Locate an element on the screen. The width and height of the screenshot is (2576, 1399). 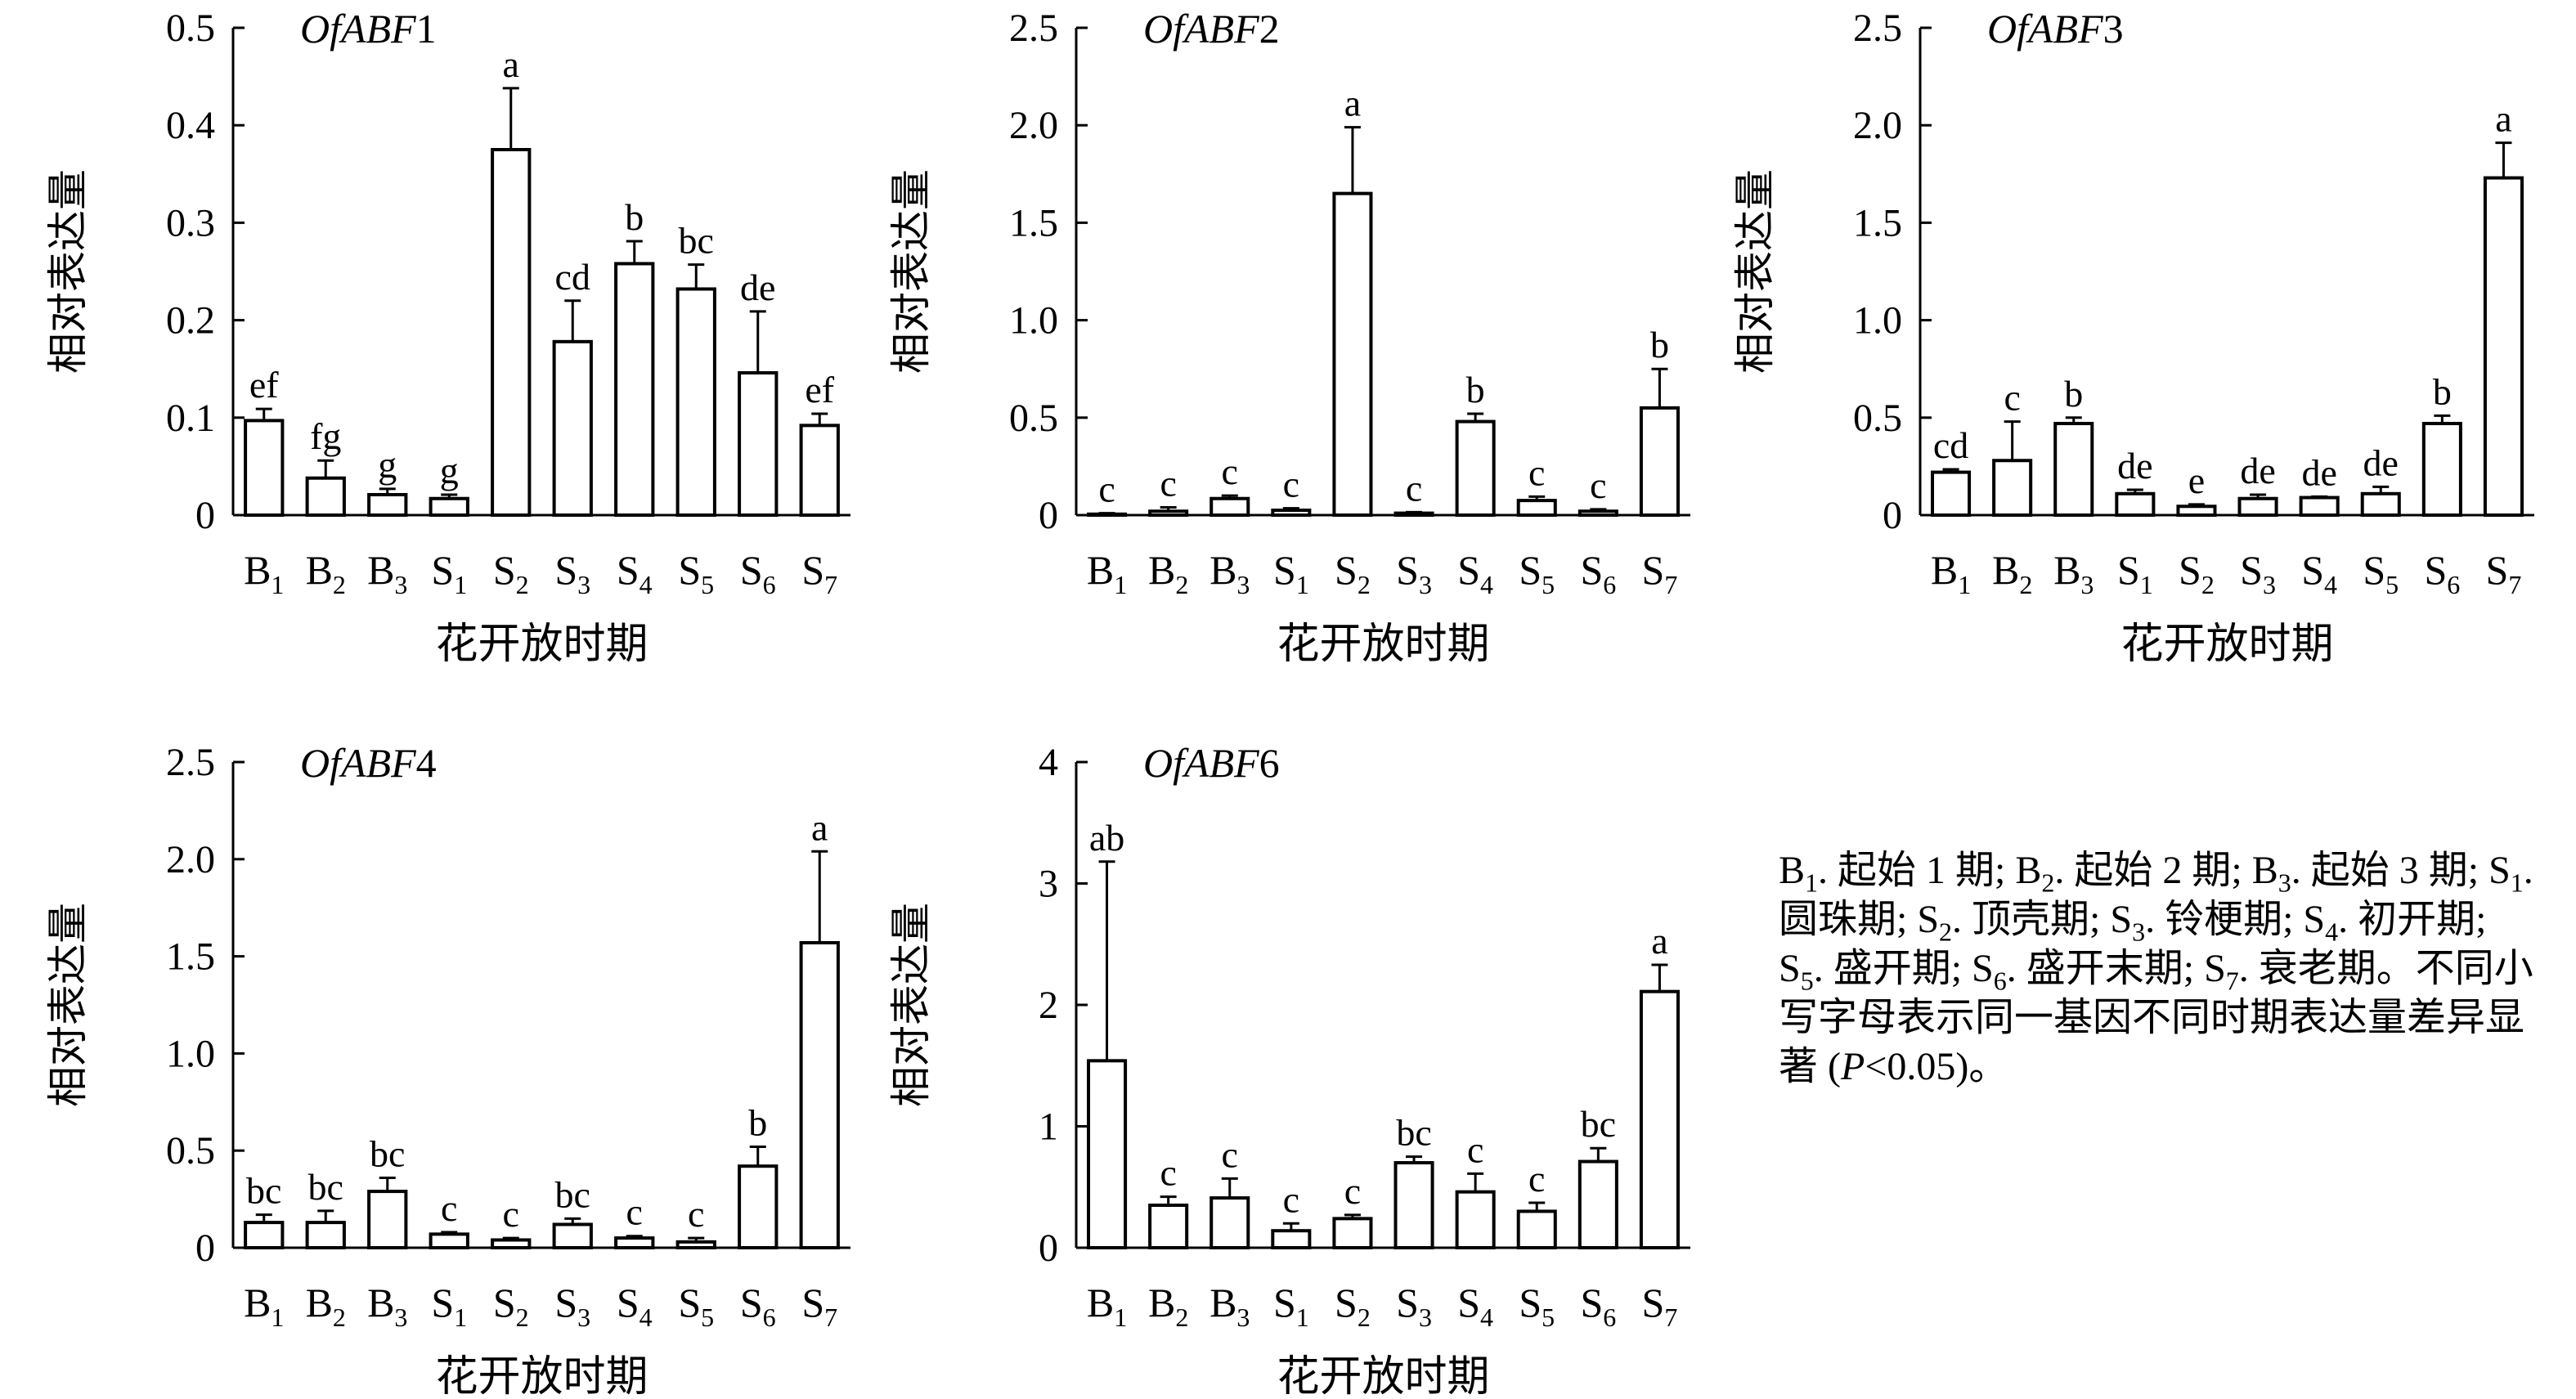
significance-label: ef is located at coordinates (819, 389).